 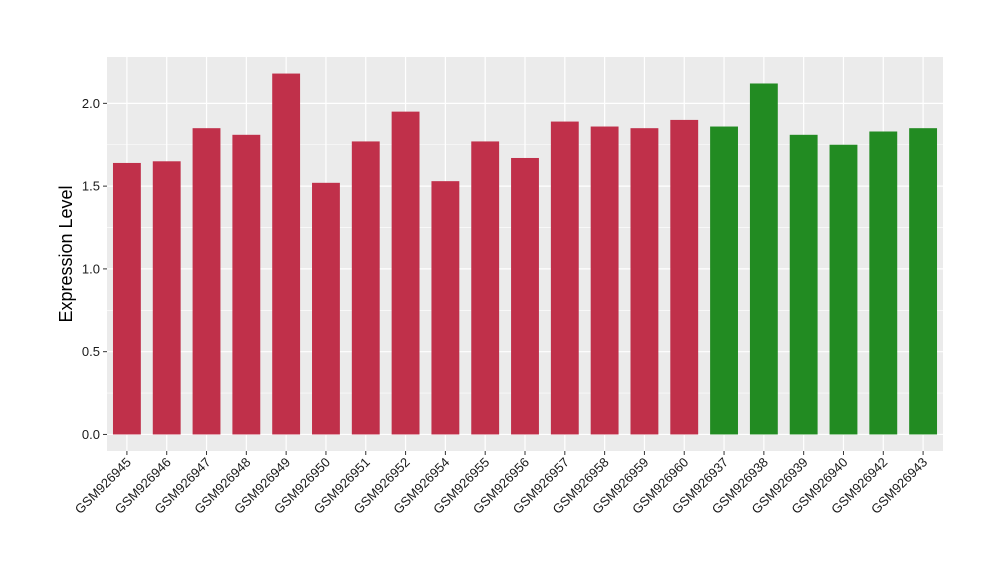 What do you see at coordinates (405, 273) in the screenshot?
I see `bar-GSM926952` at bounding box center [405, 273].